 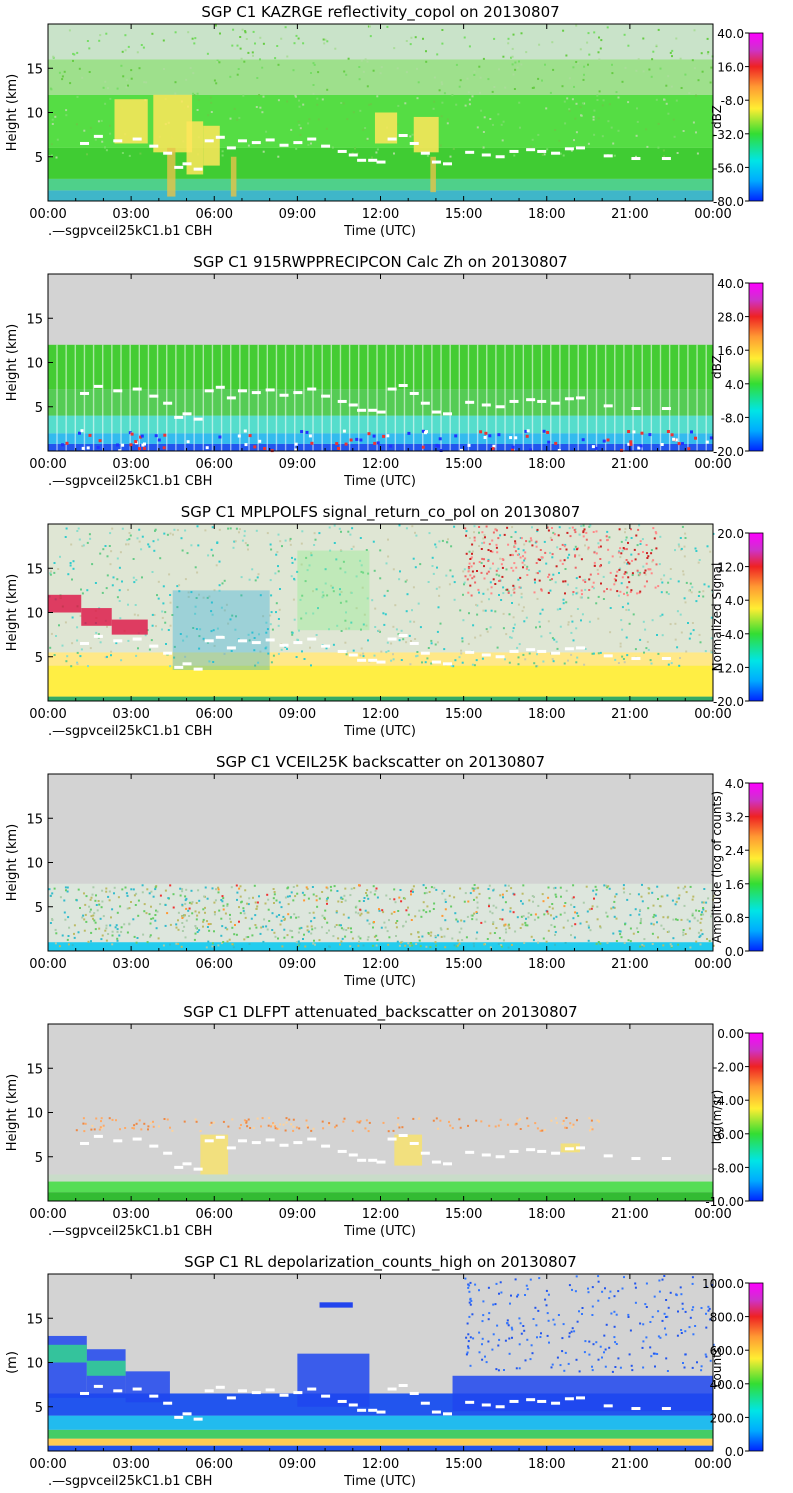 I want to click on colorbar-tick-label: -6.00, so click(x=728, y=1135).